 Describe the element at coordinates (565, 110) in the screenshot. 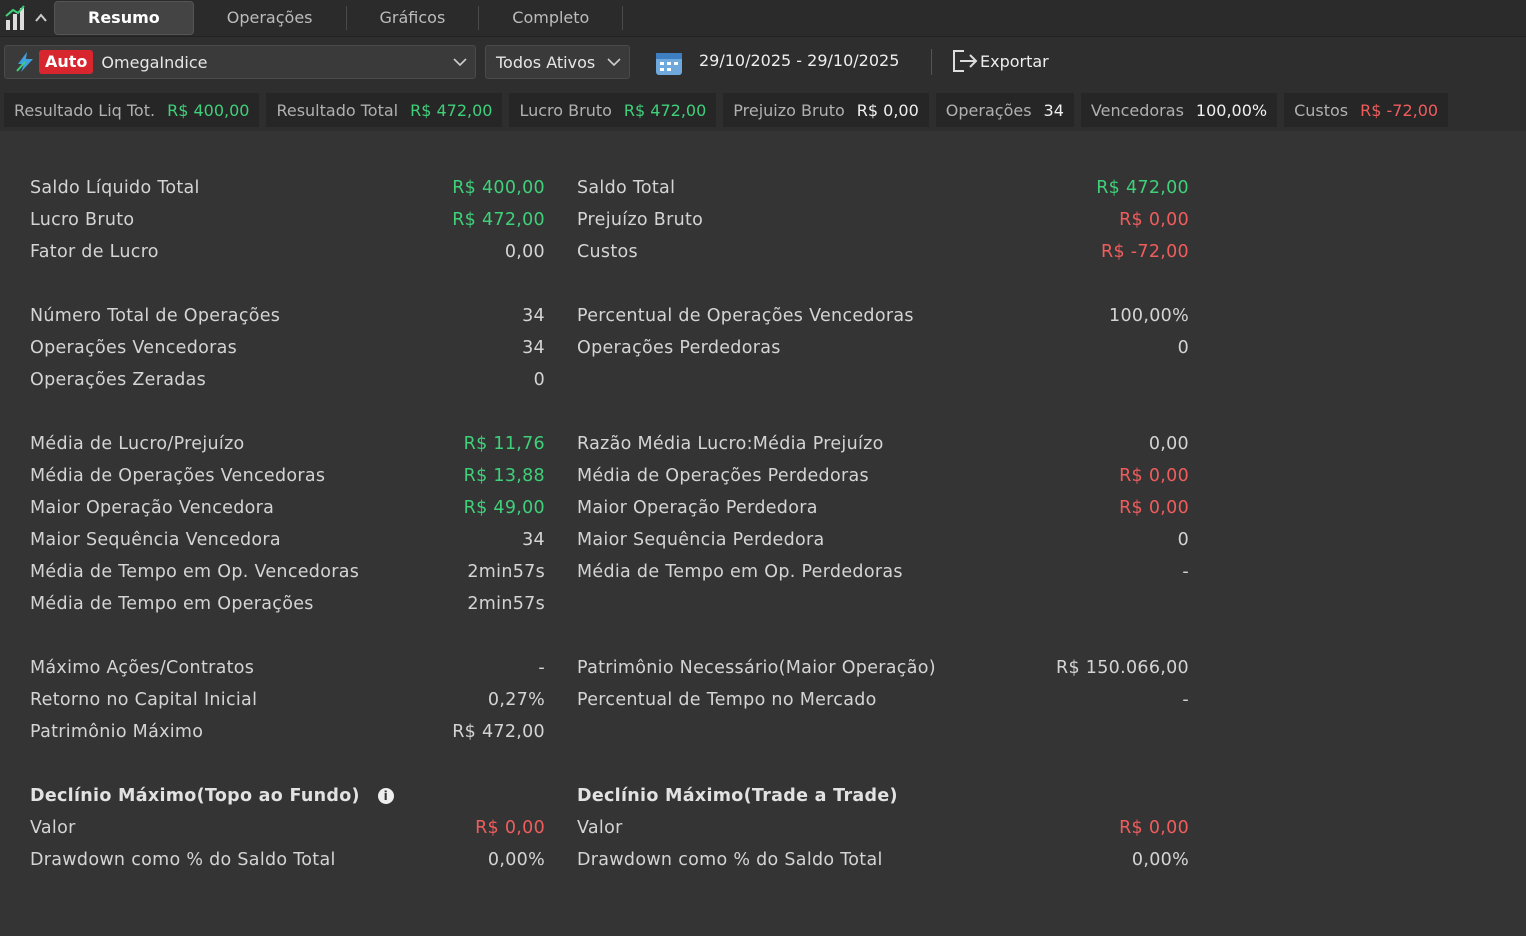

I see `stat-label: Lucro Bruto` at that location.